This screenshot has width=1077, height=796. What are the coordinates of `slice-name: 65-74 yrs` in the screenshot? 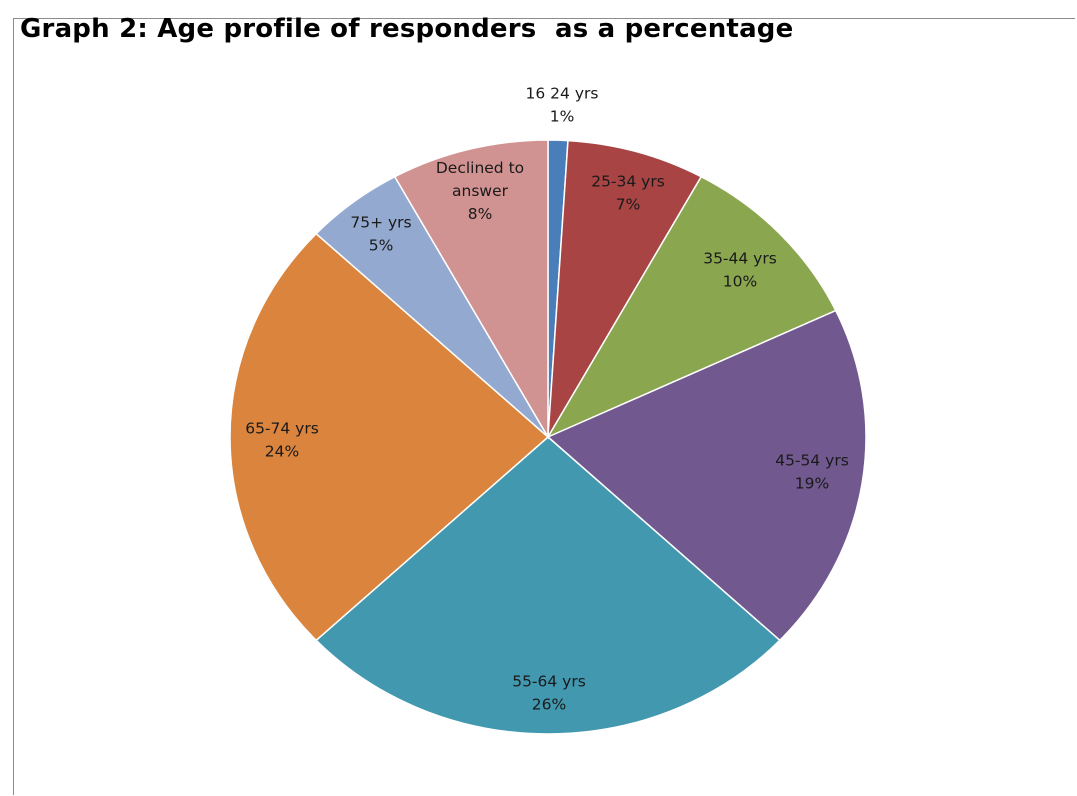 It's located at (282, 429).